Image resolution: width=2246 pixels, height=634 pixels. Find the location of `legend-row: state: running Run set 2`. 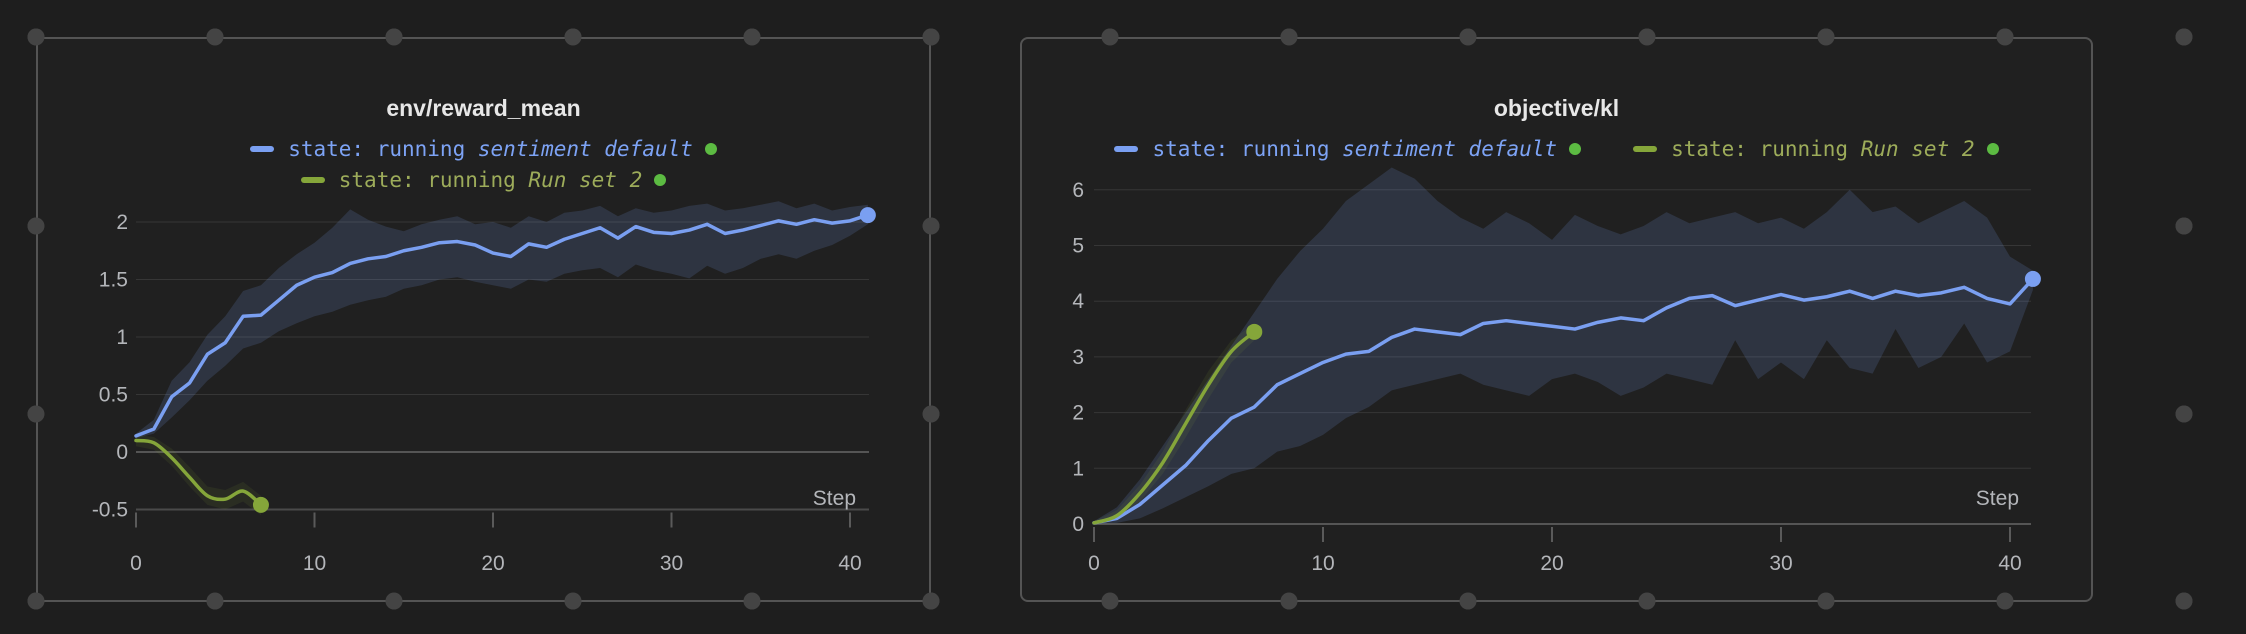

legend-row: state: running Run set 2 is located at coordinates (483, 179).